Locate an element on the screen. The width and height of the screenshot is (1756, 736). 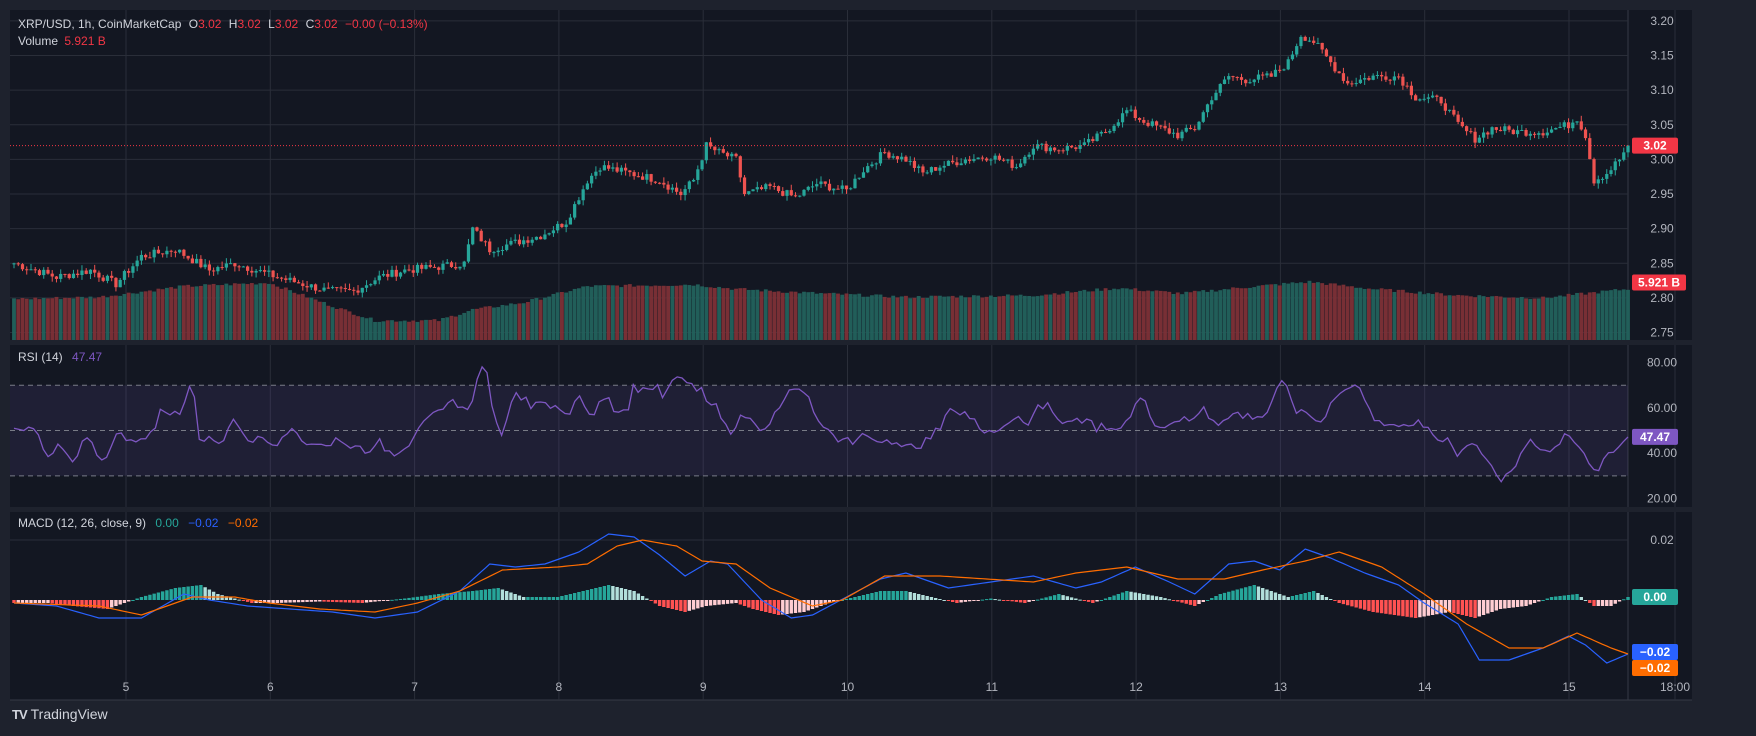
macd-label: MACD (12, 26, close, 9) is located at coordinates (82, 523).